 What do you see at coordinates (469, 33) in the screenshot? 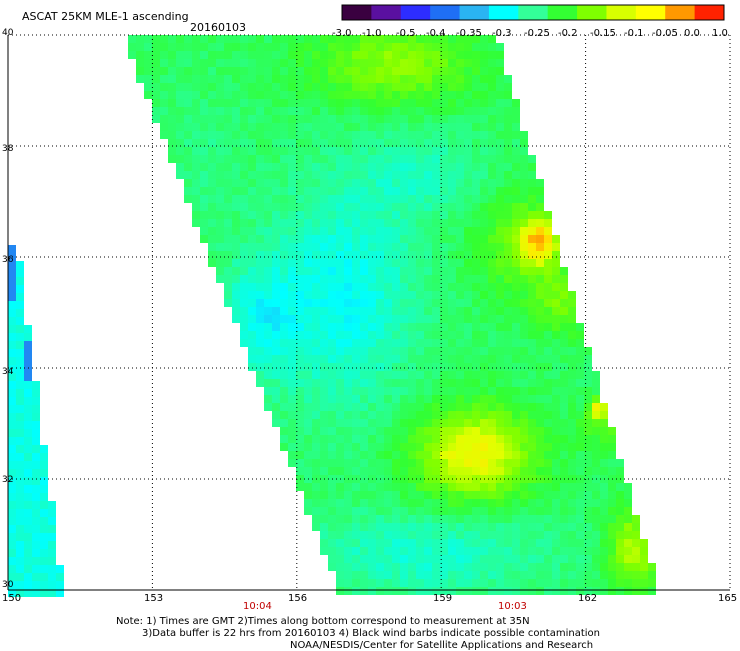
I see `colorbar-label: -0.35` at bounding box center [469, 33].